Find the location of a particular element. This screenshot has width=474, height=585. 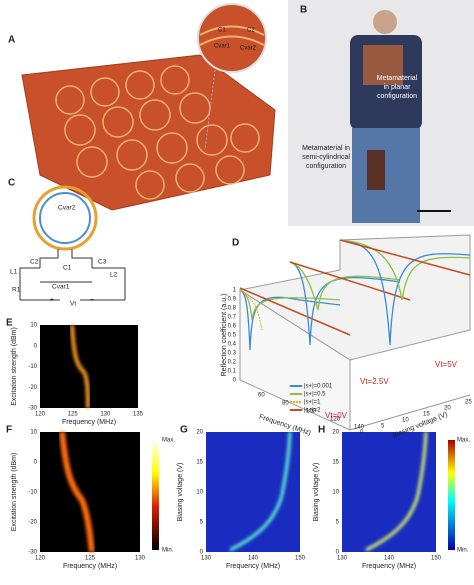

annotation: Vt=5V is located at coordinates (446, 364).